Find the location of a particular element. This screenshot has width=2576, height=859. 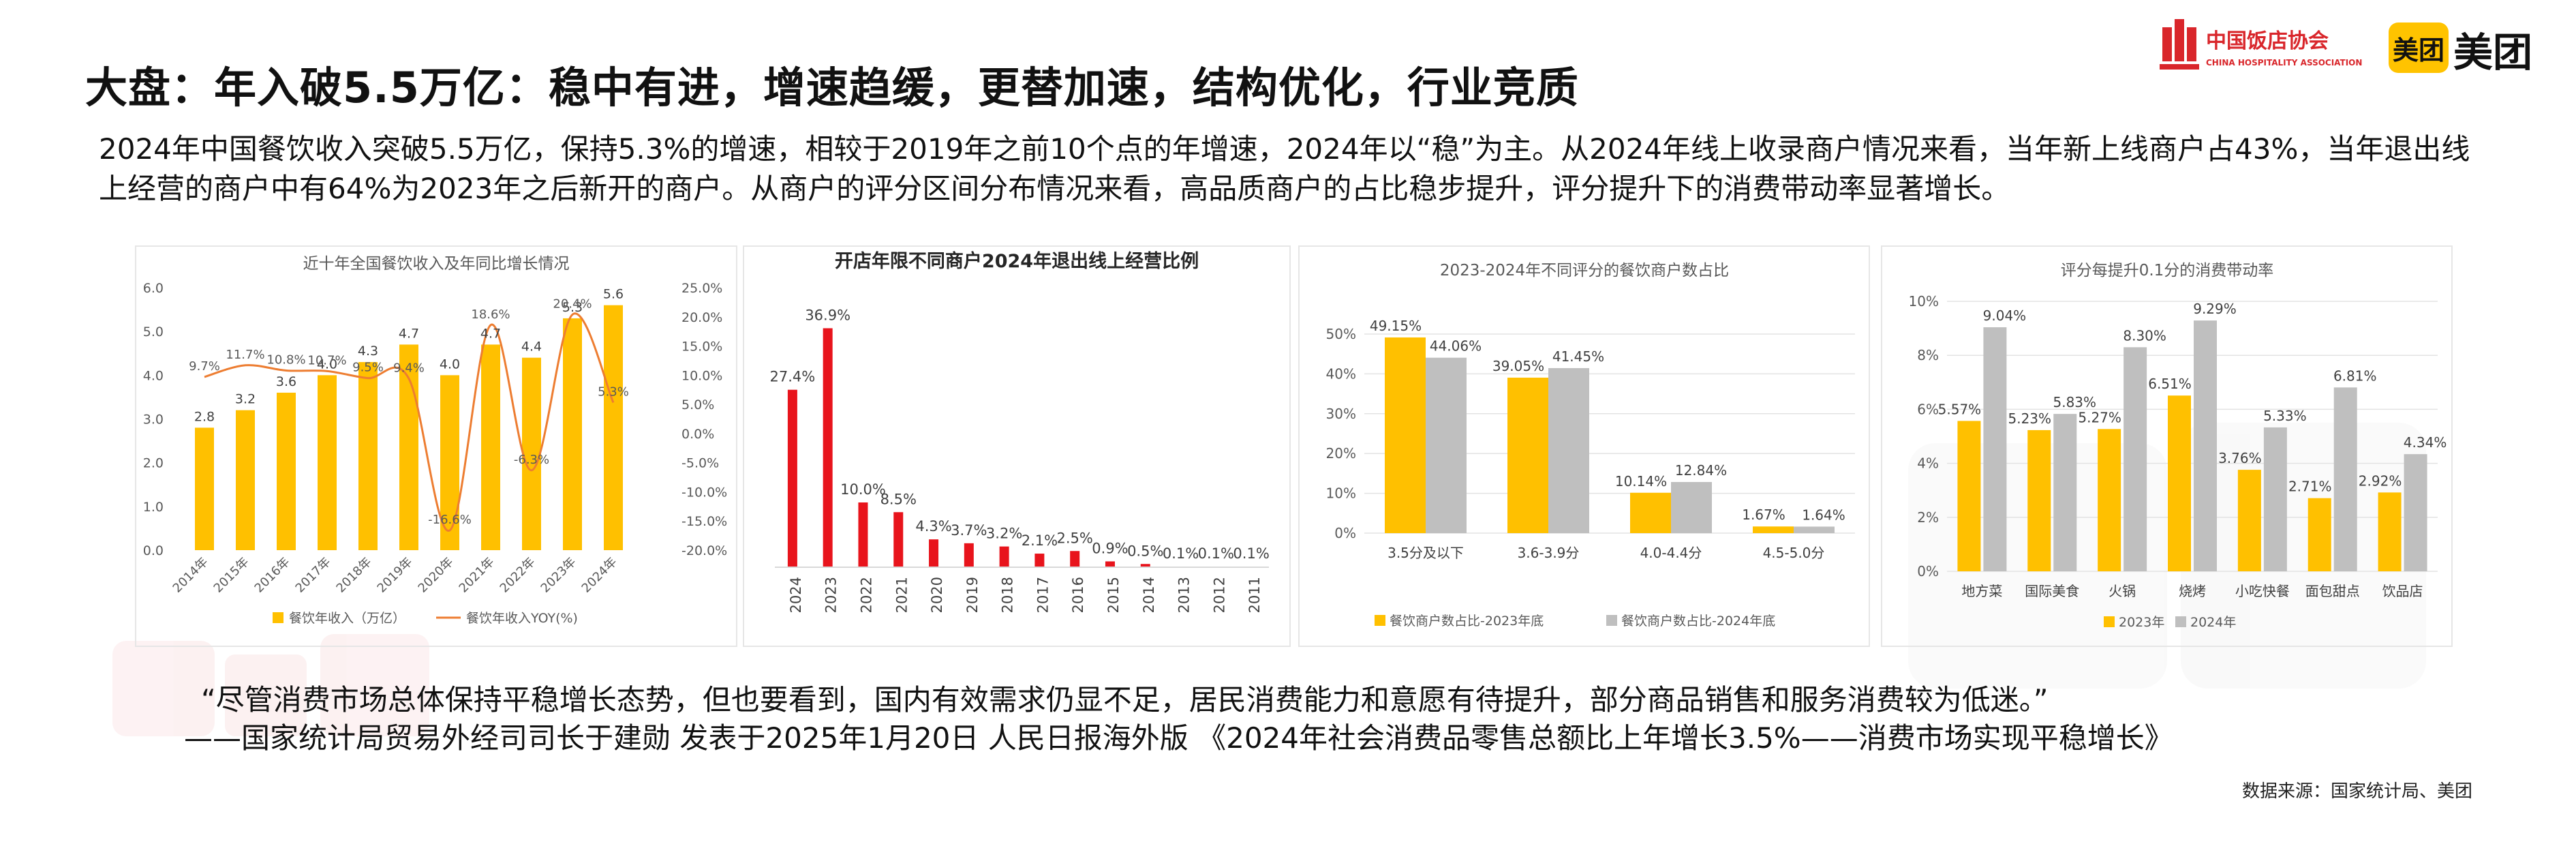

x-tick-label: 2024 is located at coordinates (796, 595).